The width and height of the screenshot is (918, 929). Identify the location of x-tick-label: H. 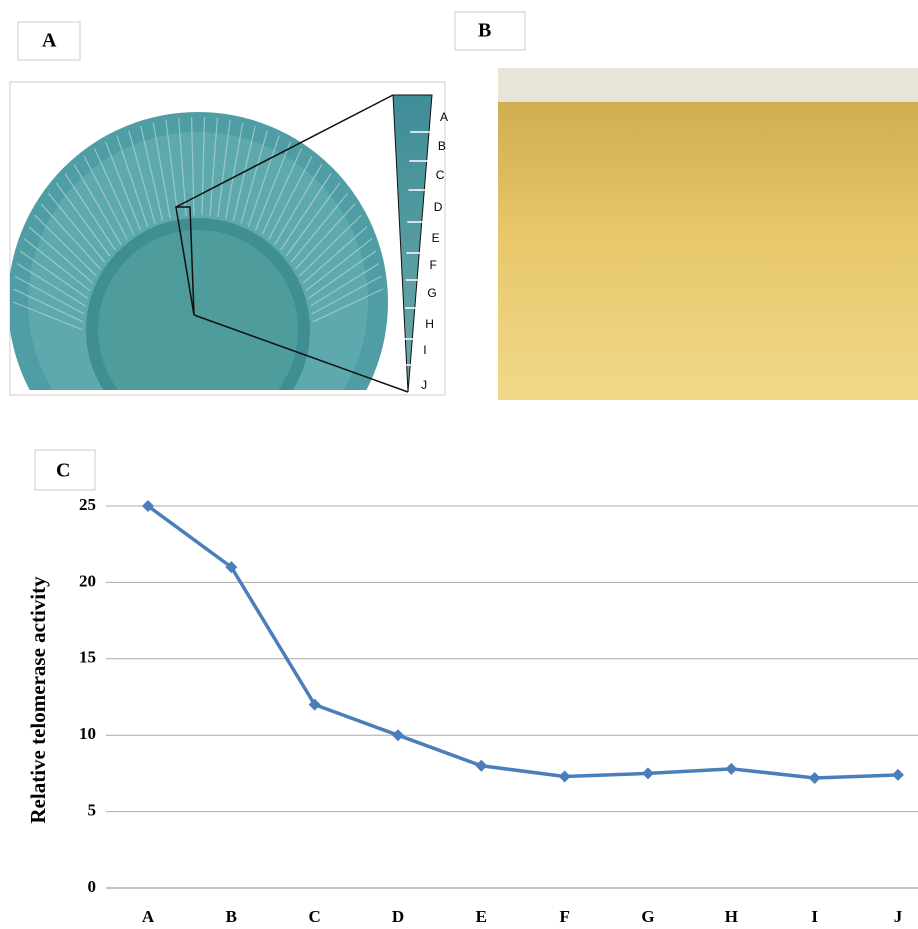
(731, 916).